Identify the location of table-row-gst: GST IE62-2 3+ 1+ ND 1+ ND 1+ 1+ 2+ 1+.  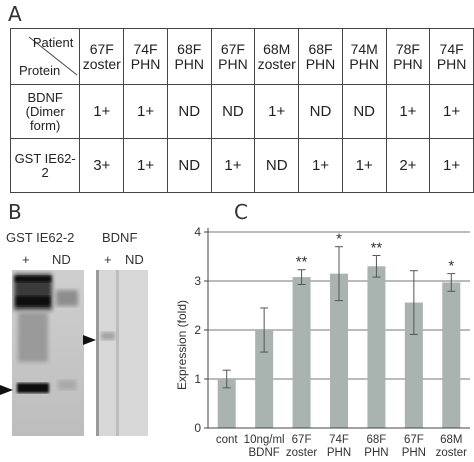
(241, 165).